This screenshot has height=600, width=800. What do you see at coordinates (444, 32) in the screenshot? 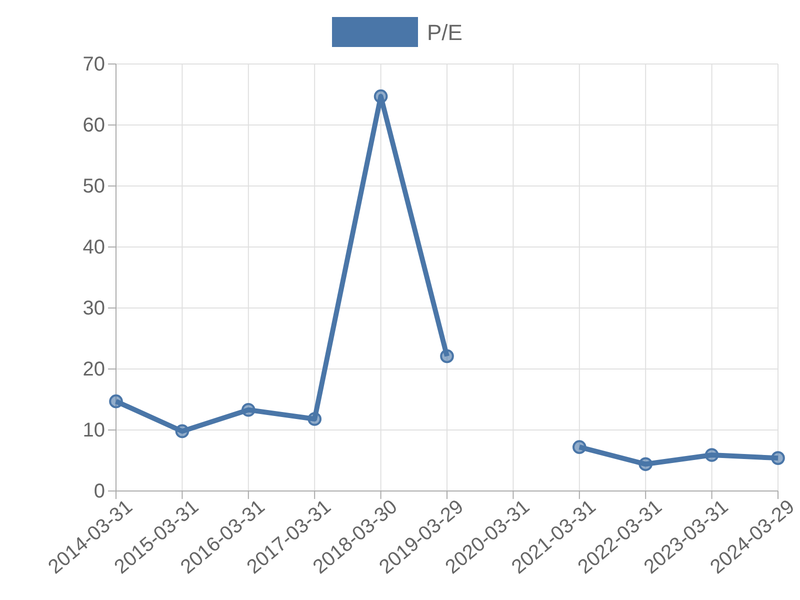
I see `legend-label: P/E` at bounding box center [444, 32].